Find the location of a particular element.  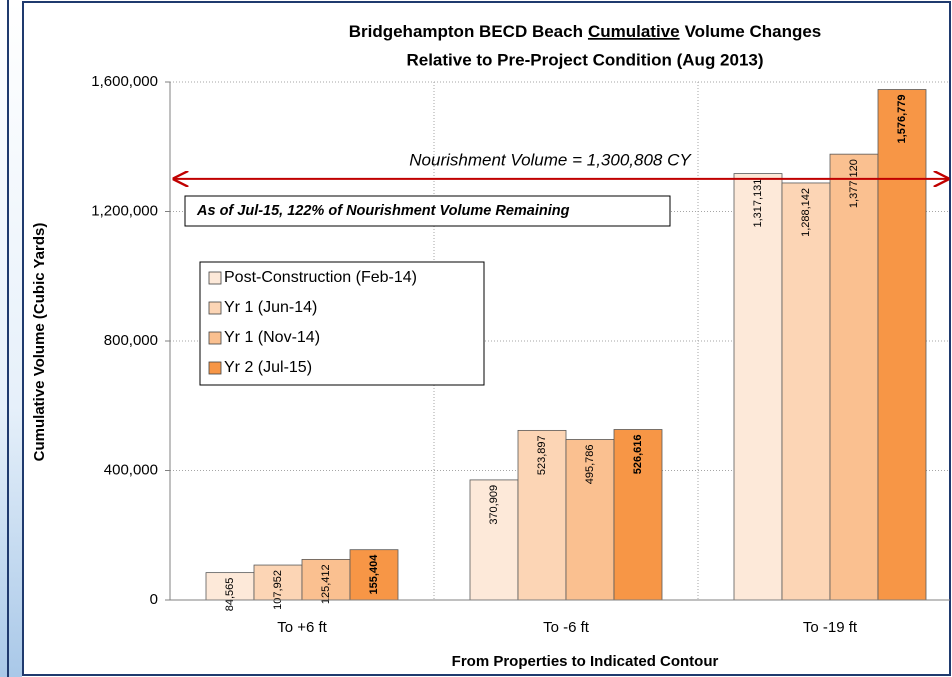

annotation-box is located at coordinates (427, 211).